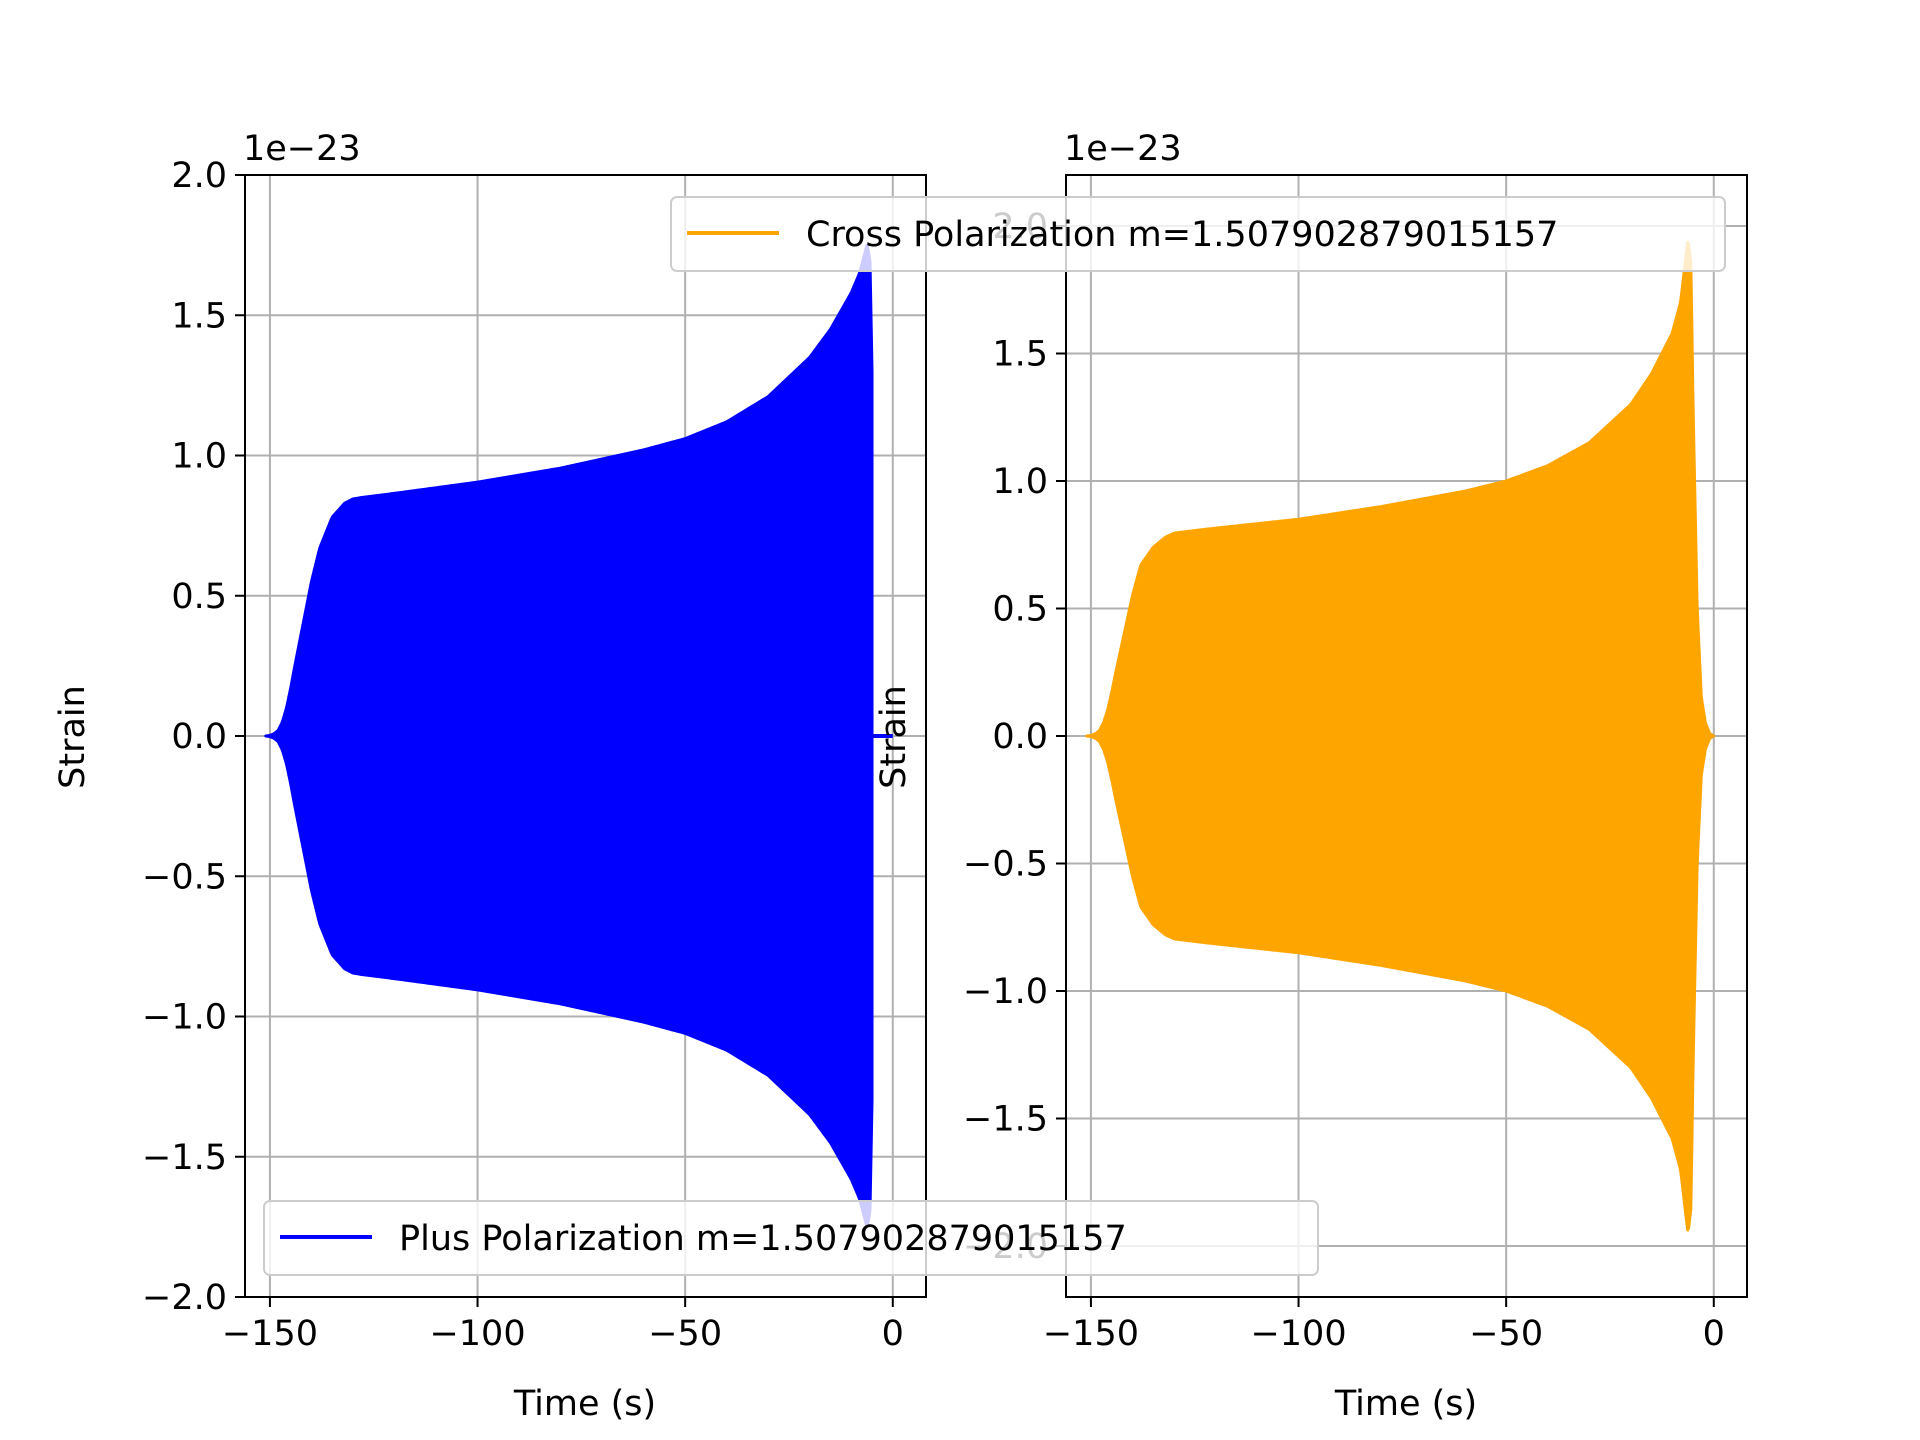  What do you see at coordinates (184, 1018) in the screenshot?
I see `plus-y-tick-label: −1.0` at bounding box center [184, 1018].